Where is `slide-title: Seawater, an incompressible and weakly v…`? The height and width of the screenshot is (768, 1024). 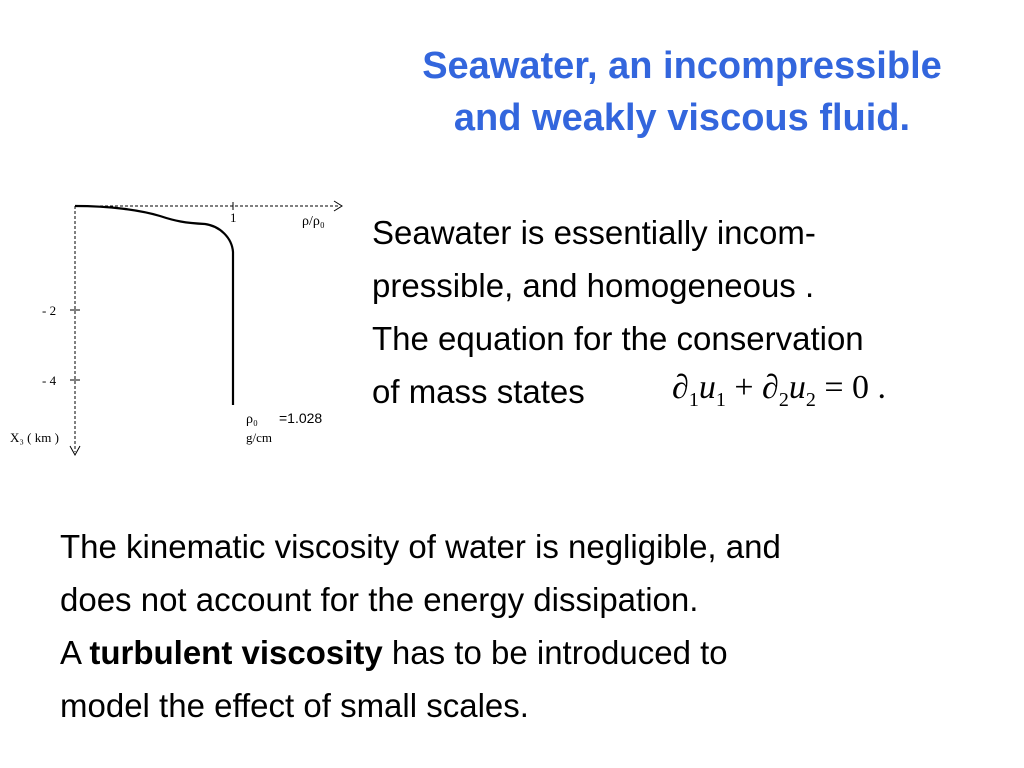
slide-title: Seawater, an incompressible and weakly v… is located at coordinates (682, 92).